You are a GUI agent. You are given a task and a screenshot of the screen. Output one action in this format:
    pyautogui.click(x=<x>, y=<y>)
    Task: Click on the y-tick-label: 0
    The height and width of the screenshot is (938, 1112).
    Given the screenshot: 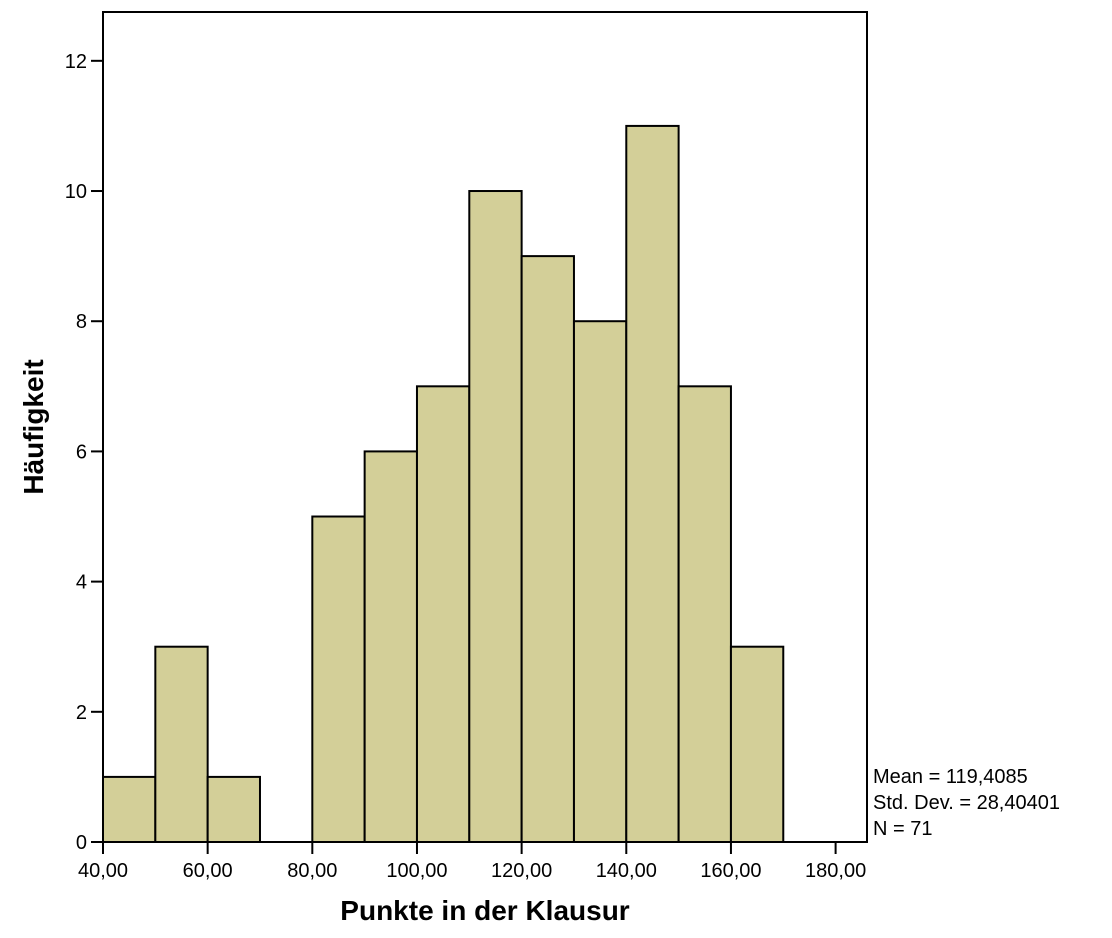 What is the action you would take?
    pyautogui.click(x=81, y=843)
    